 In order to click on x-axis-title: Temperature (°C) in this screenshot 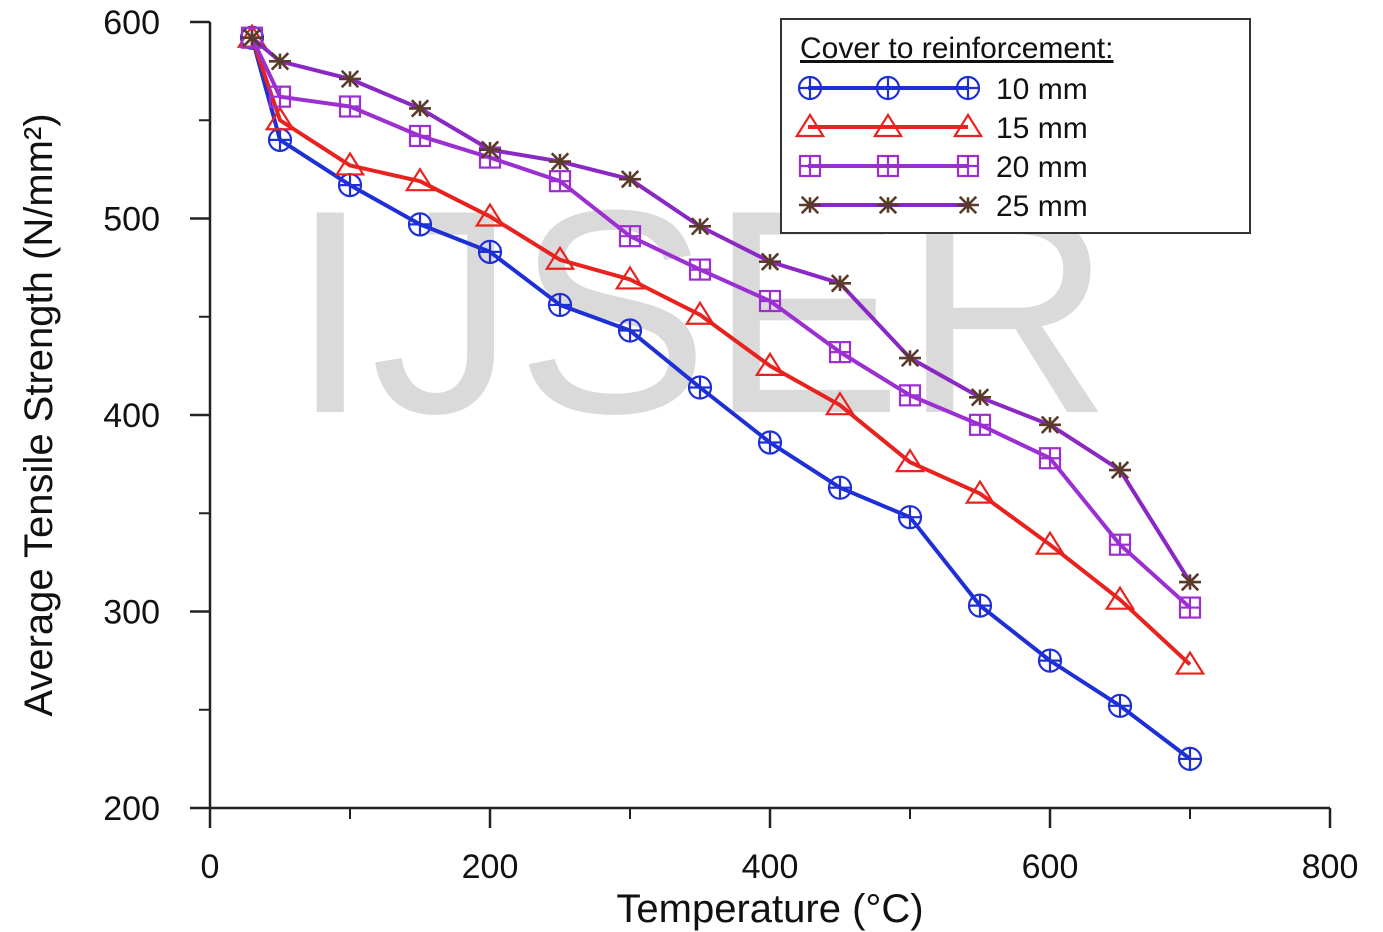, I will do `click(769, 909)`.